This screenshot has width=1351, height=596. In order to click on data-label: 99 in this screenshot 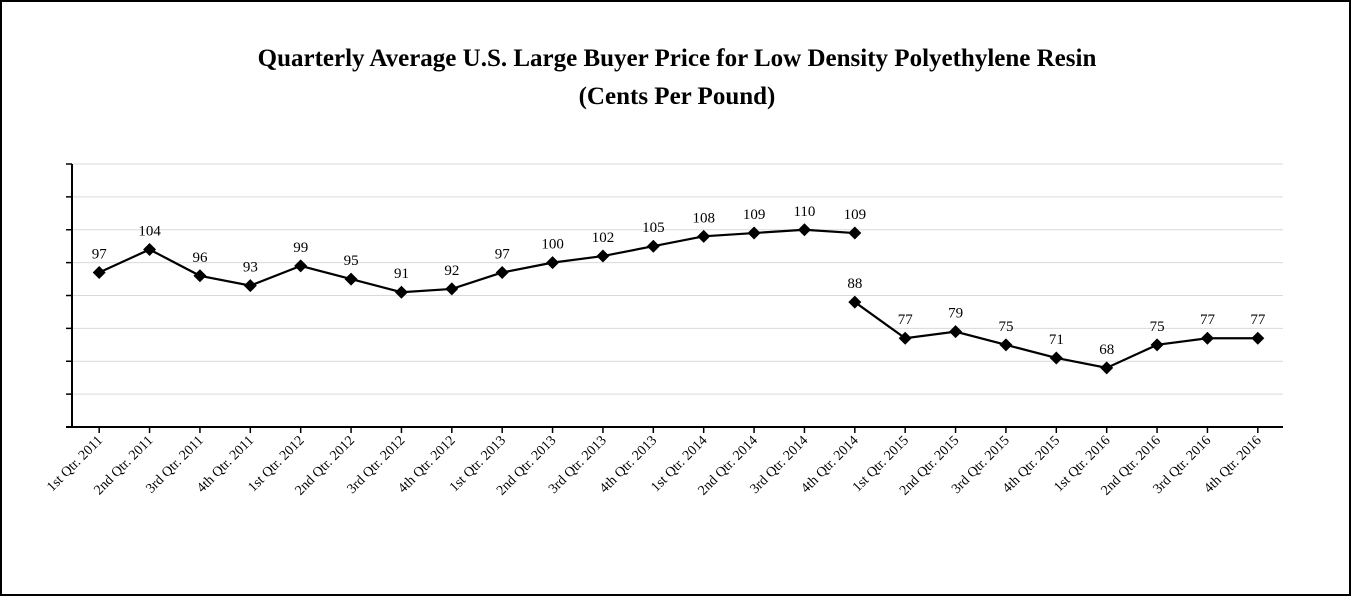, I will do `click(300, 248)`.